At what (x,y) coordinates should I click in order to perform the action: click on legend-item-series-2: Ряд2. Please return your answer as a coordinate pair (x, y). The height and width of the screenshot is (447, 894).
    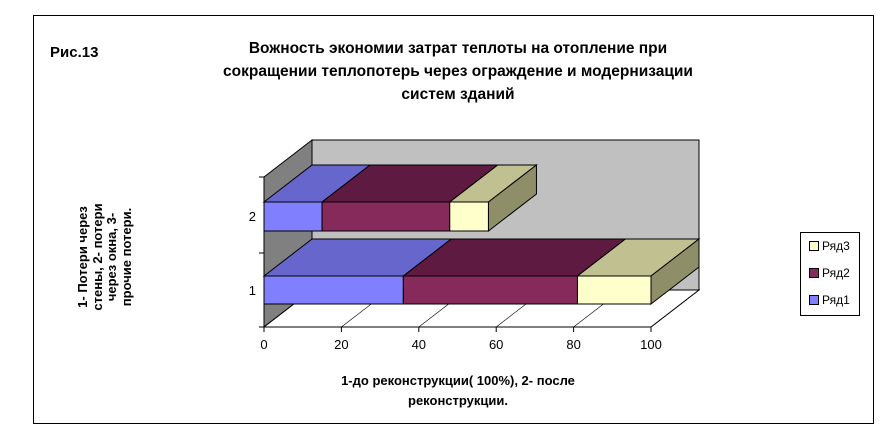
    Looking at the image, I should click on (829, 273).